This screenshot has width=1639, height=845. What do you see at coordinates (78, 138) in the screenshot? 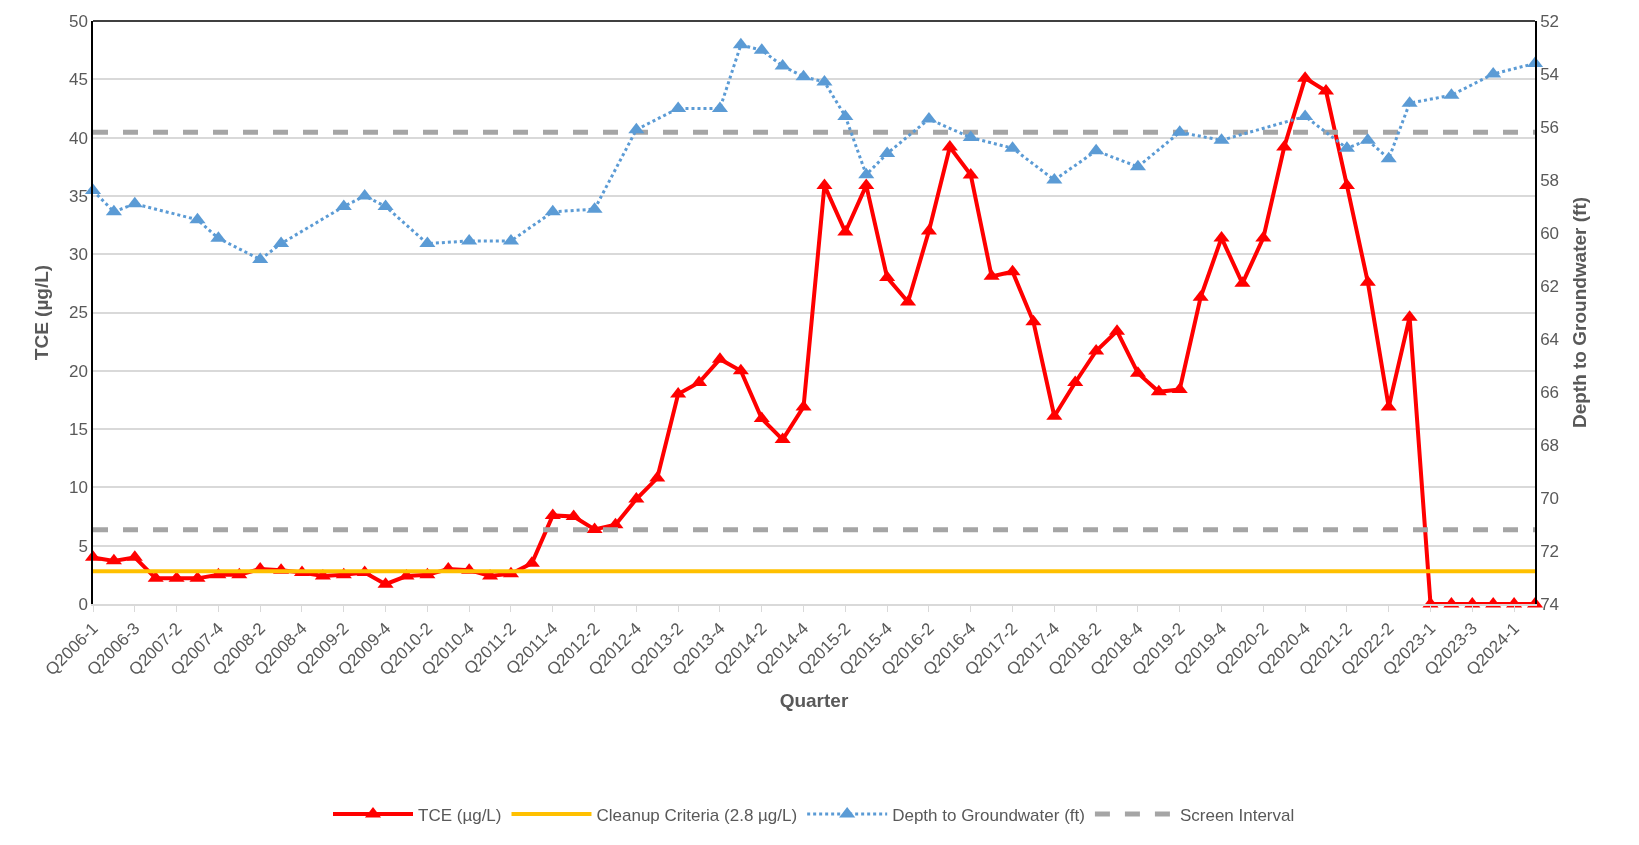
I see `y-tick-label: 40` at bounding box center [78, 138].